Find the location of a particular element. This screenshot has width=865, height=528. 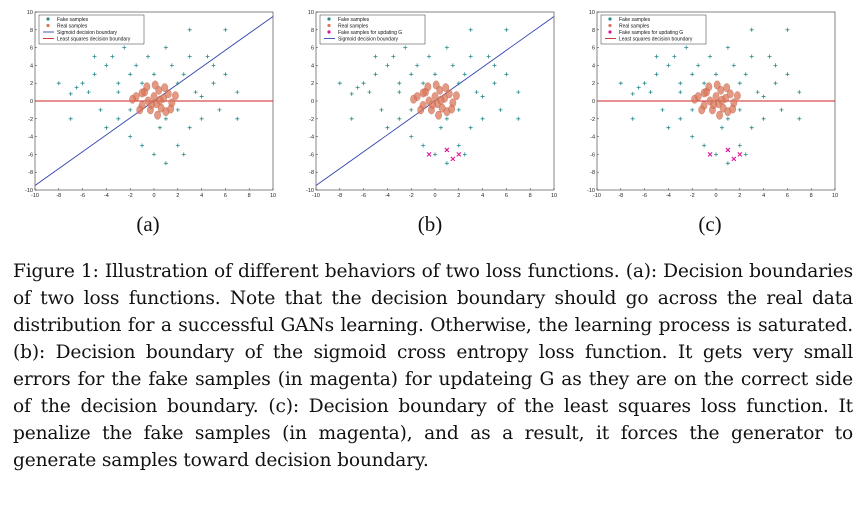

x-tick-label: -6 is located at coordinates (644, 196).